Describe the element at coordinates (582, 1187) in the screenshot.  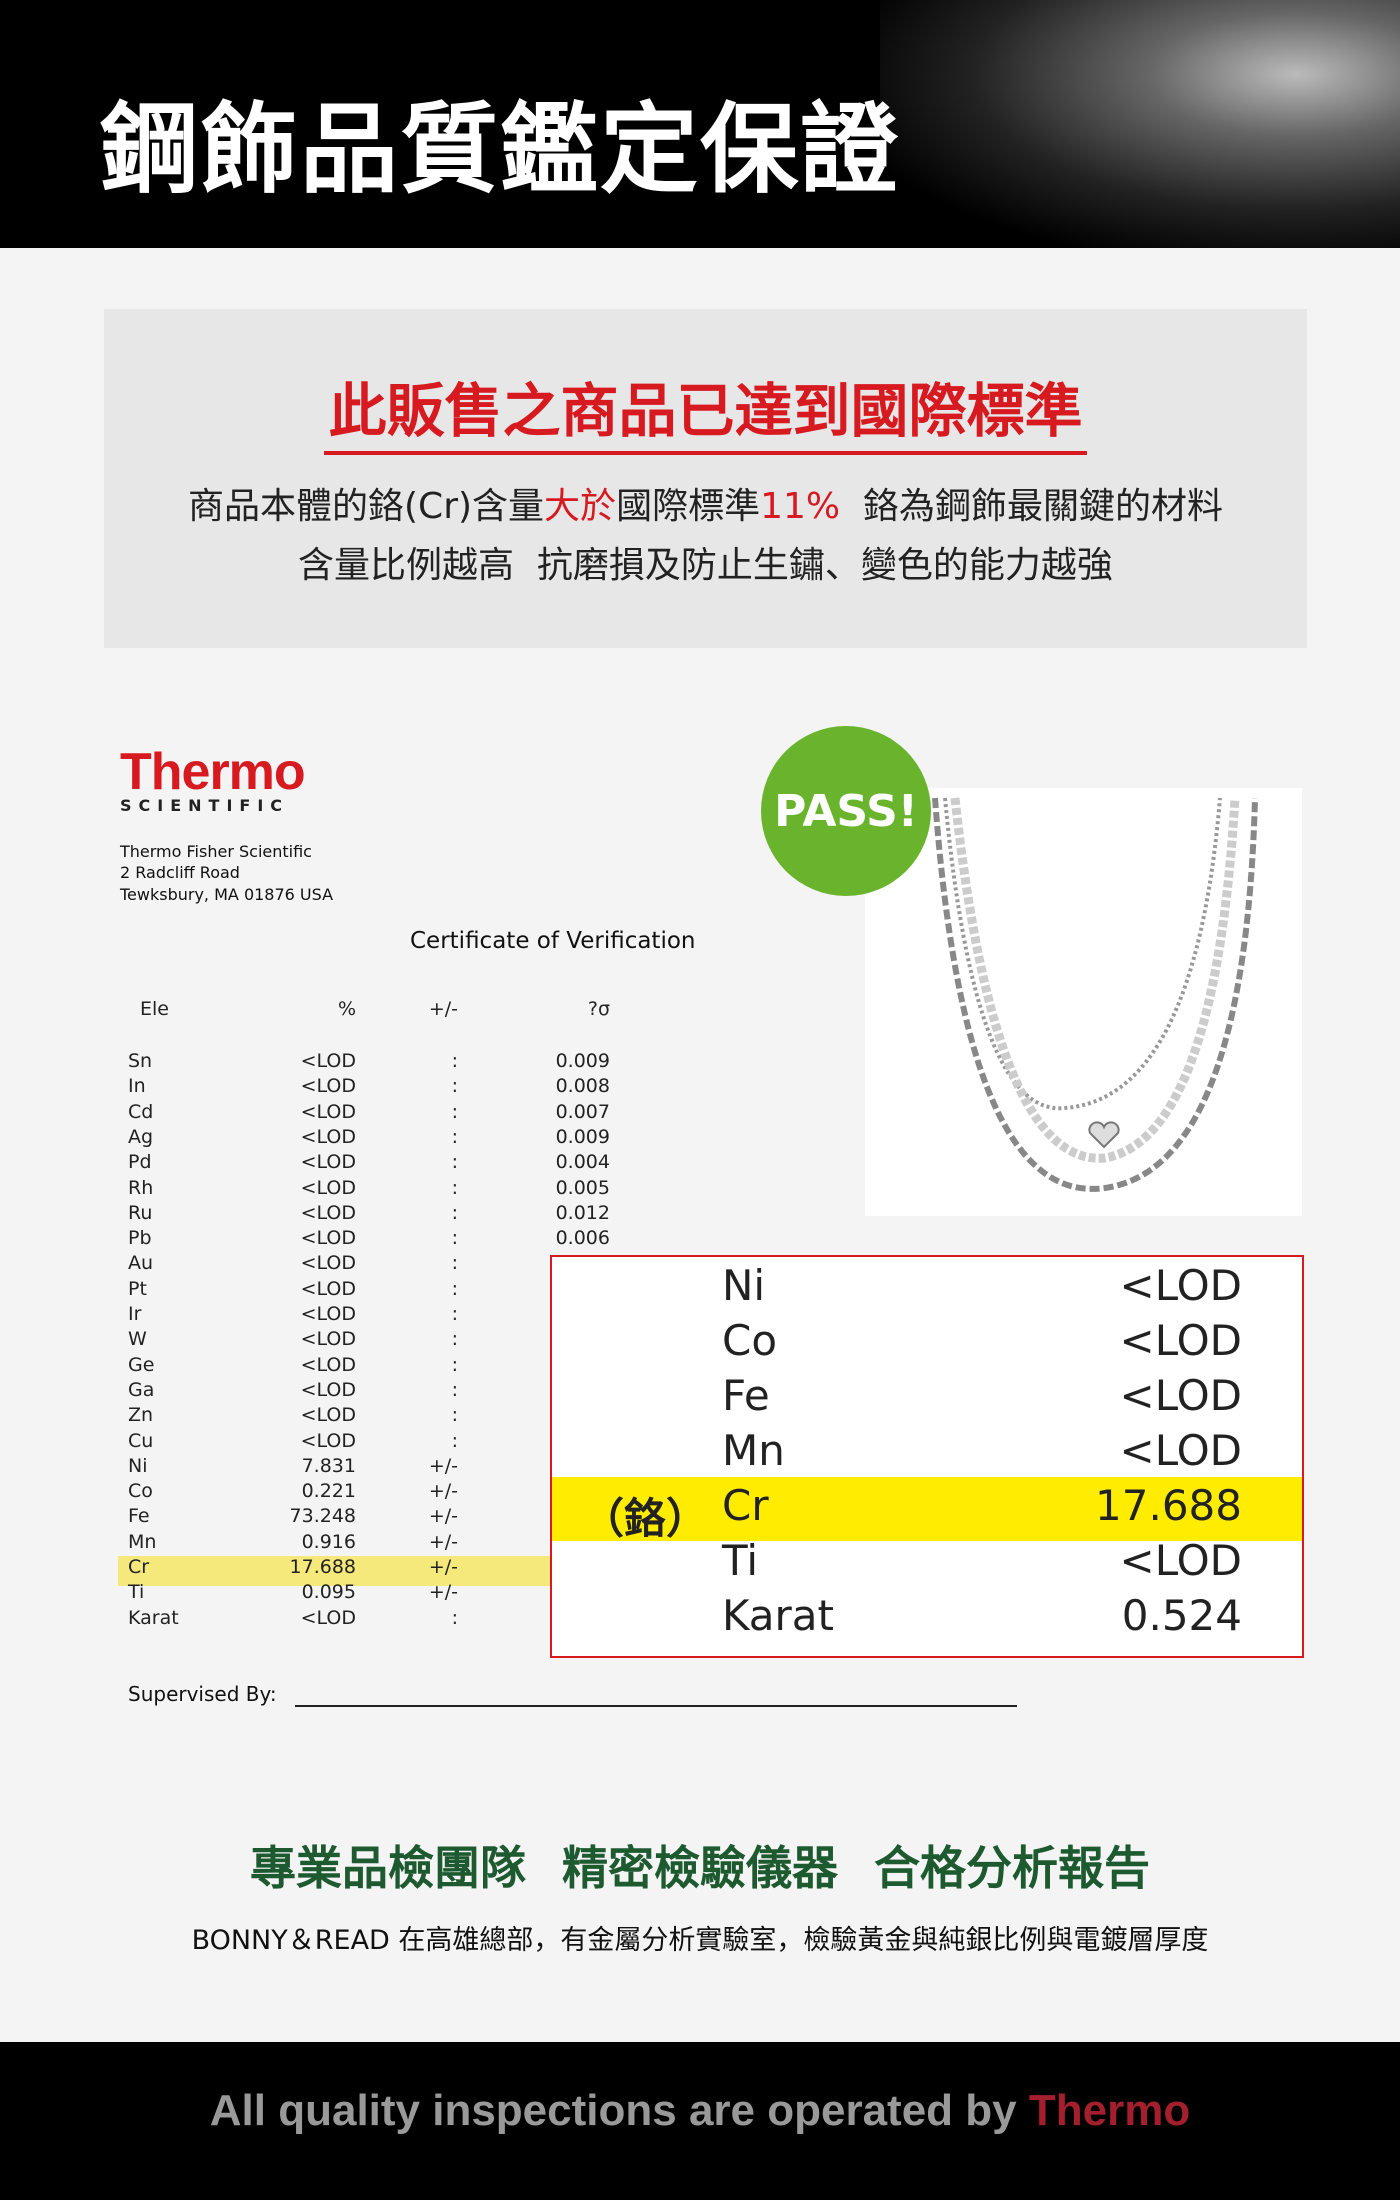
I see `table-cell: 0.005` at that location.